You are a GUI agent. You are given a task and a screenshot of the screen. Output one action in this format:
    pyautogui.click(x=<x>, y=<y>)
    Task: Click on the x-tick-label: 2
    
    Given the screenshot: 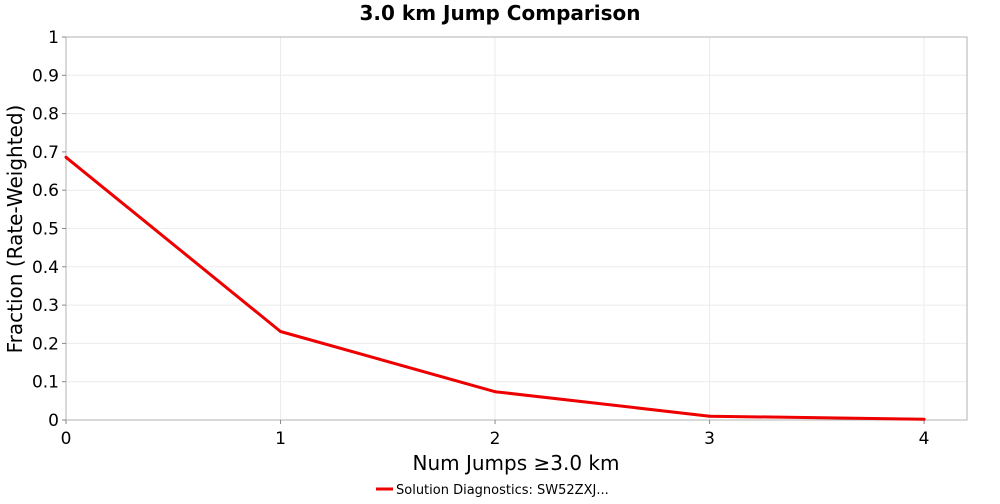 What is the action you would take?
    pyautogui.click(x=495, y=439)
    